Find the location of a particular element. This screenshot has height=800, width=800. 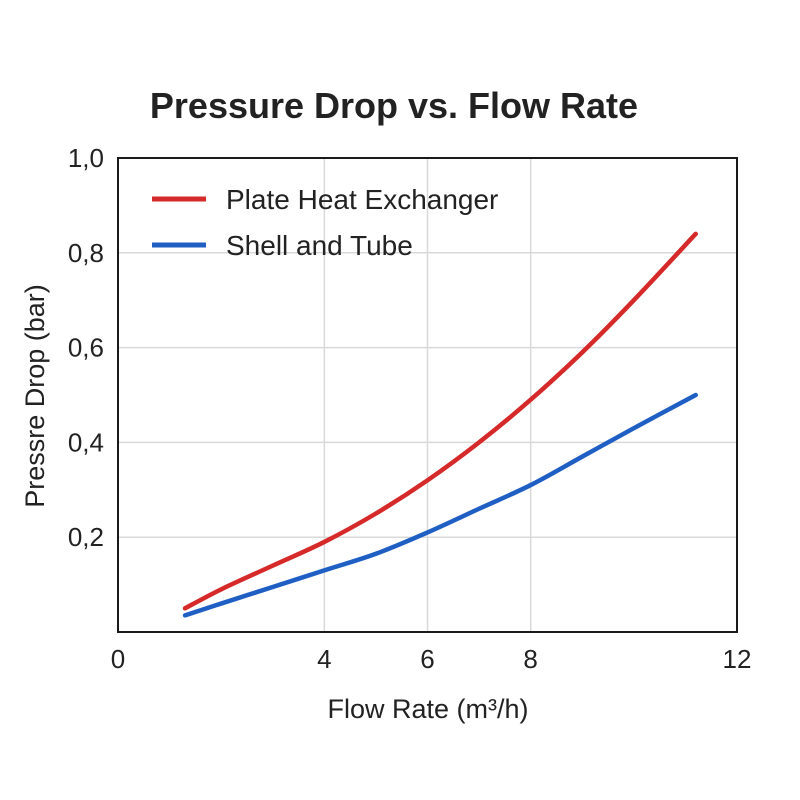

y-tick-label: 0,6 is located at coordinates (86, 348).